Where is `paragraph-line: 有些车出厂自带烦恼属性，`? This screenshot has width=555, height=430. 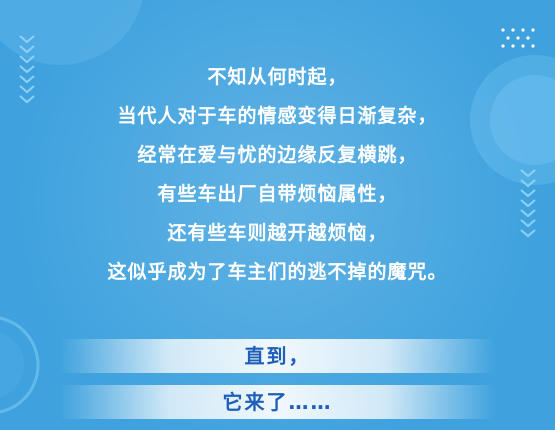
paragraph-line: 有些车出厂自带烦恼属性， is located at coordinates (277, 194).